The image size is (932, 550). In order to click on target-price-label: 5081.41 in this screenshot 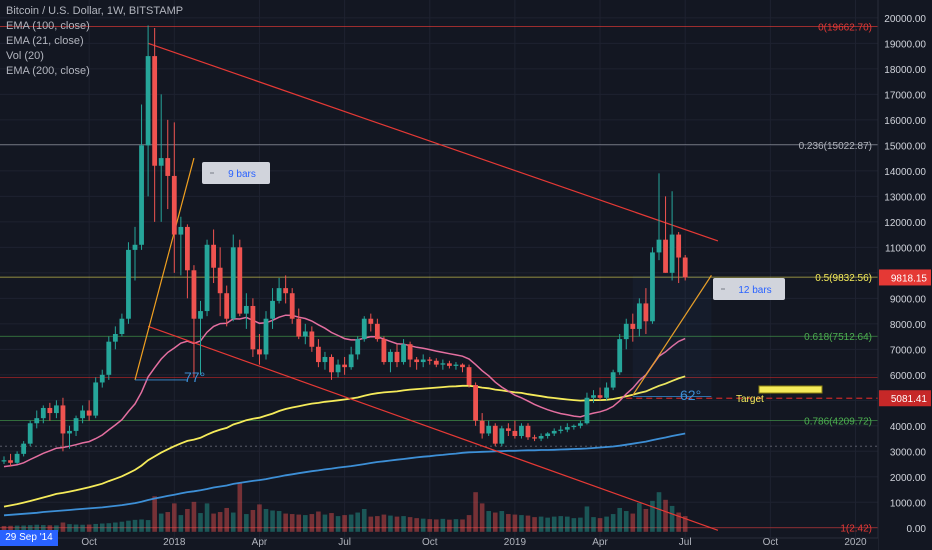, I will do `click(909, 399)`.